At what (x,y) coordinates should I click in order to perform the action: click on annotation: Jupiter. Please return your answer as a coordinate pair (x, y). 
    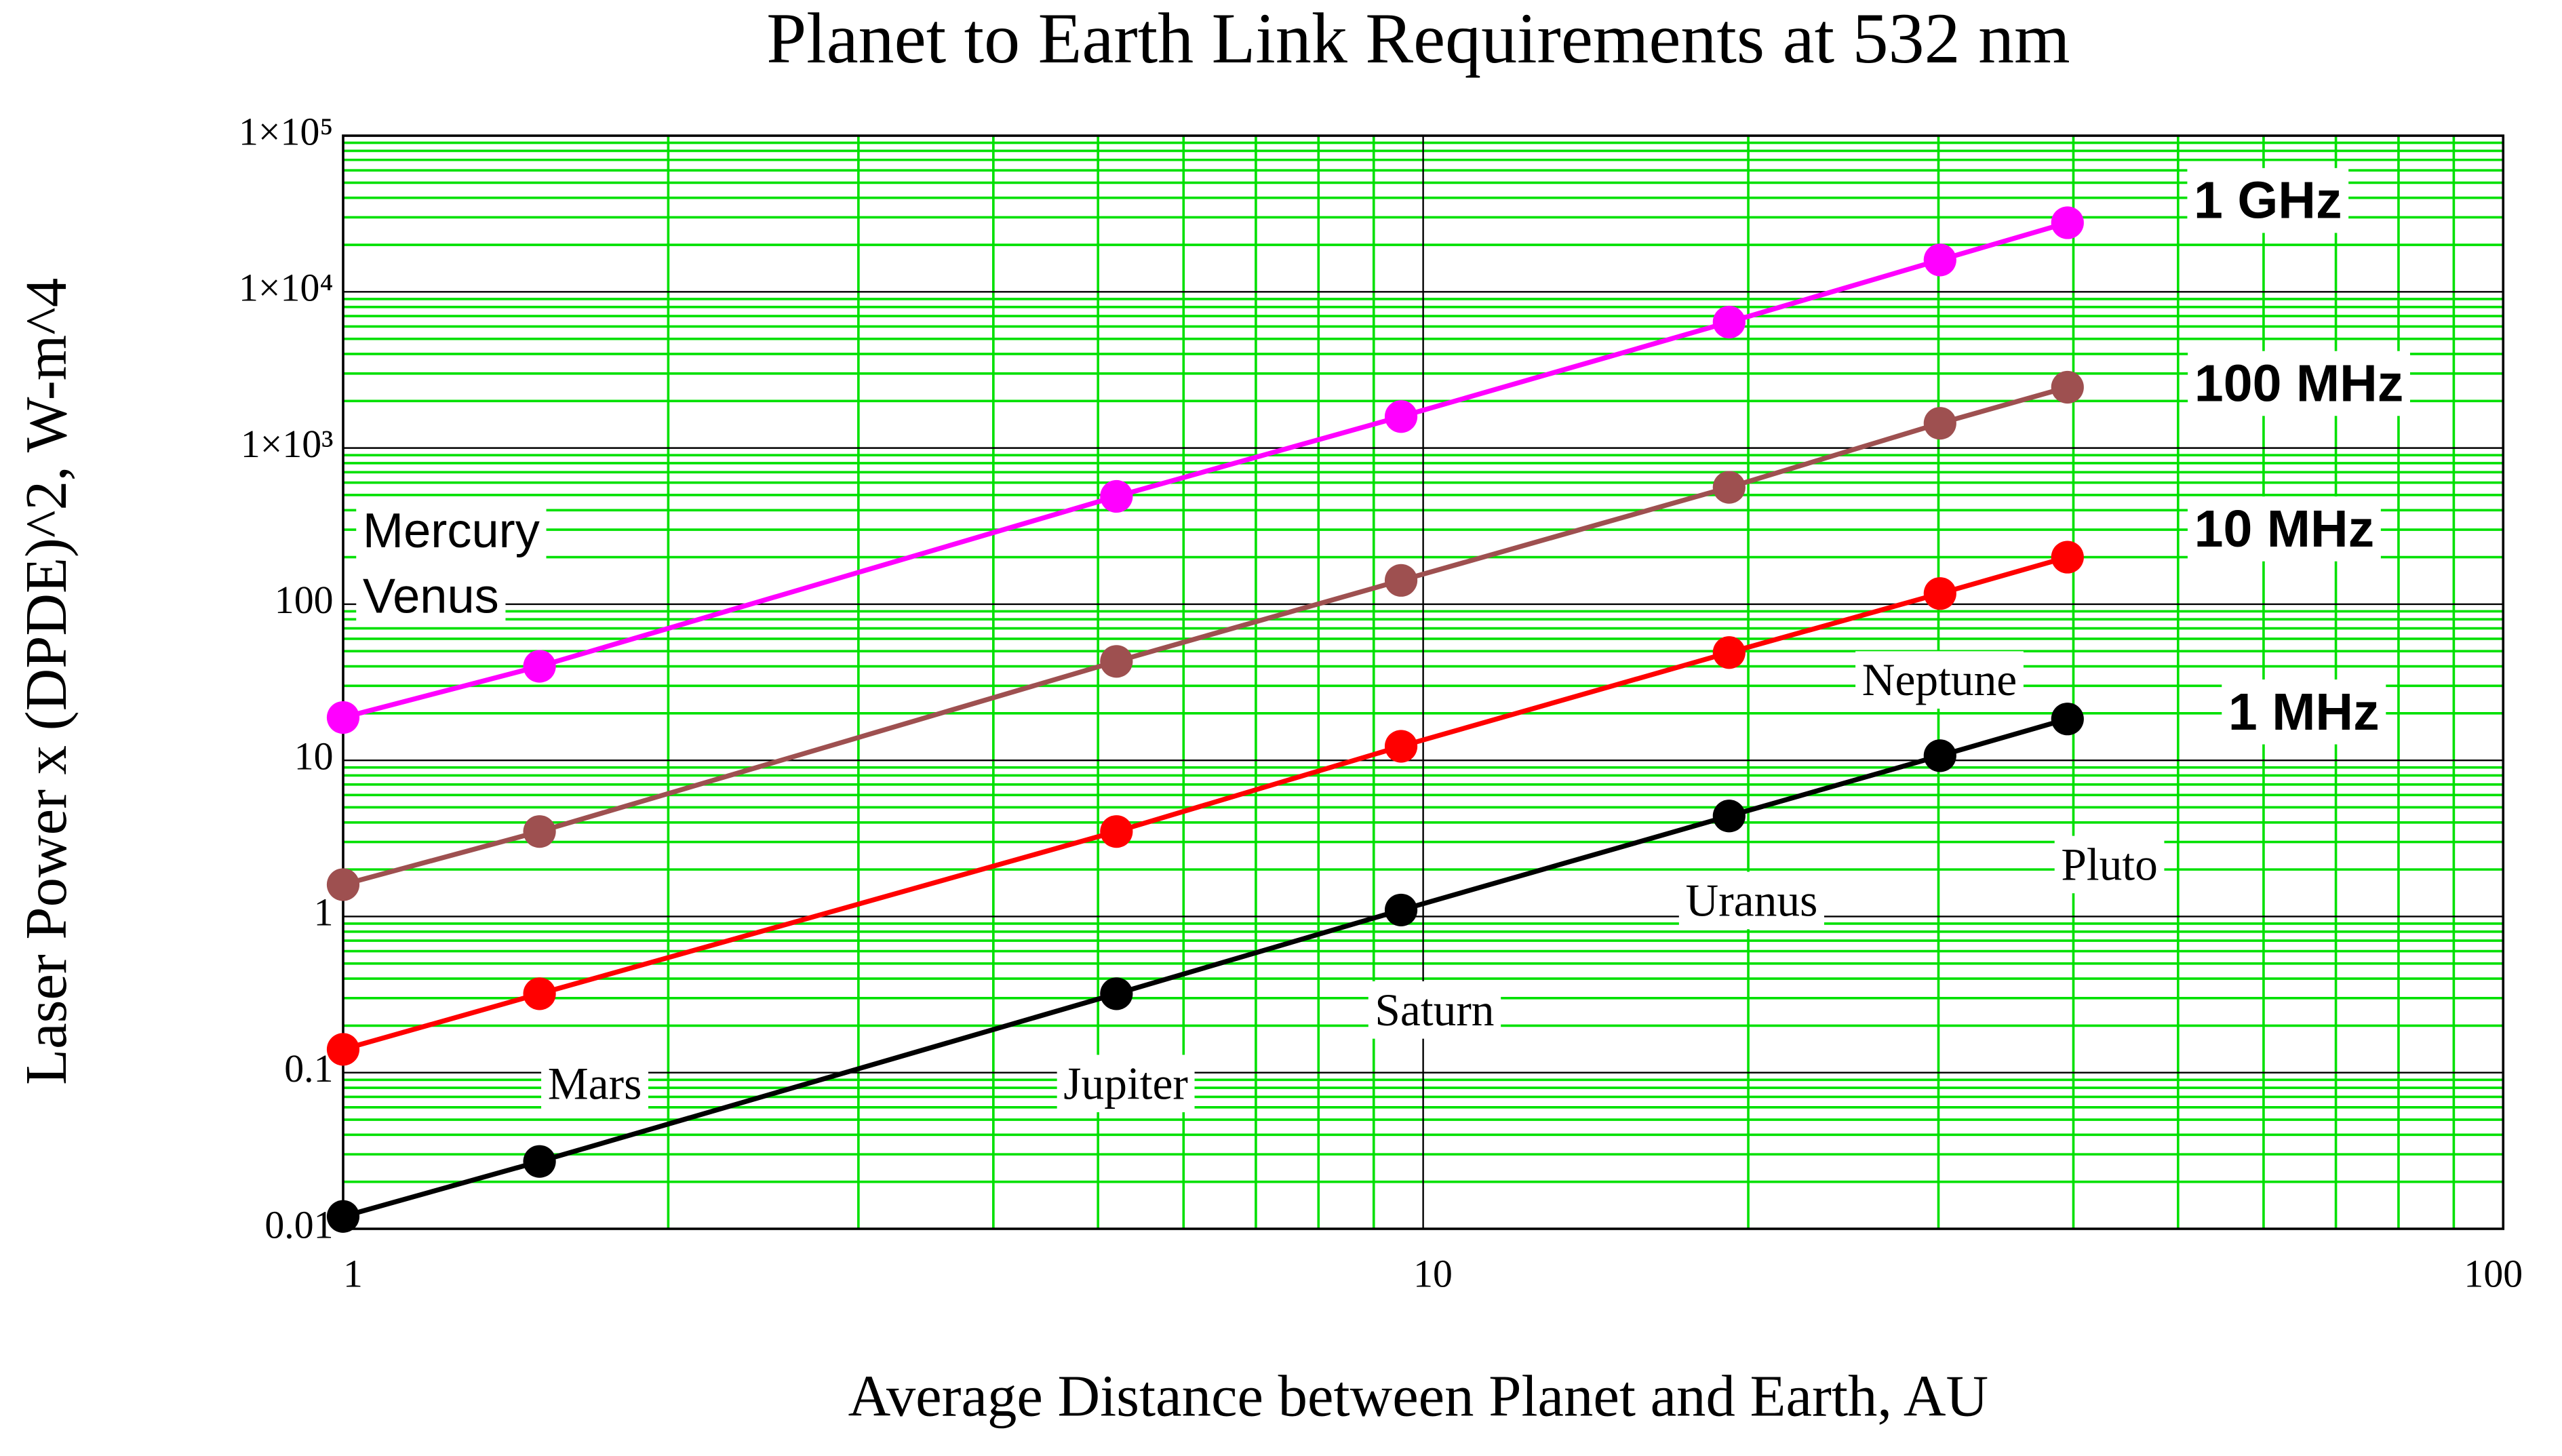
    Looking at the image, I should click on (1125, 1083).